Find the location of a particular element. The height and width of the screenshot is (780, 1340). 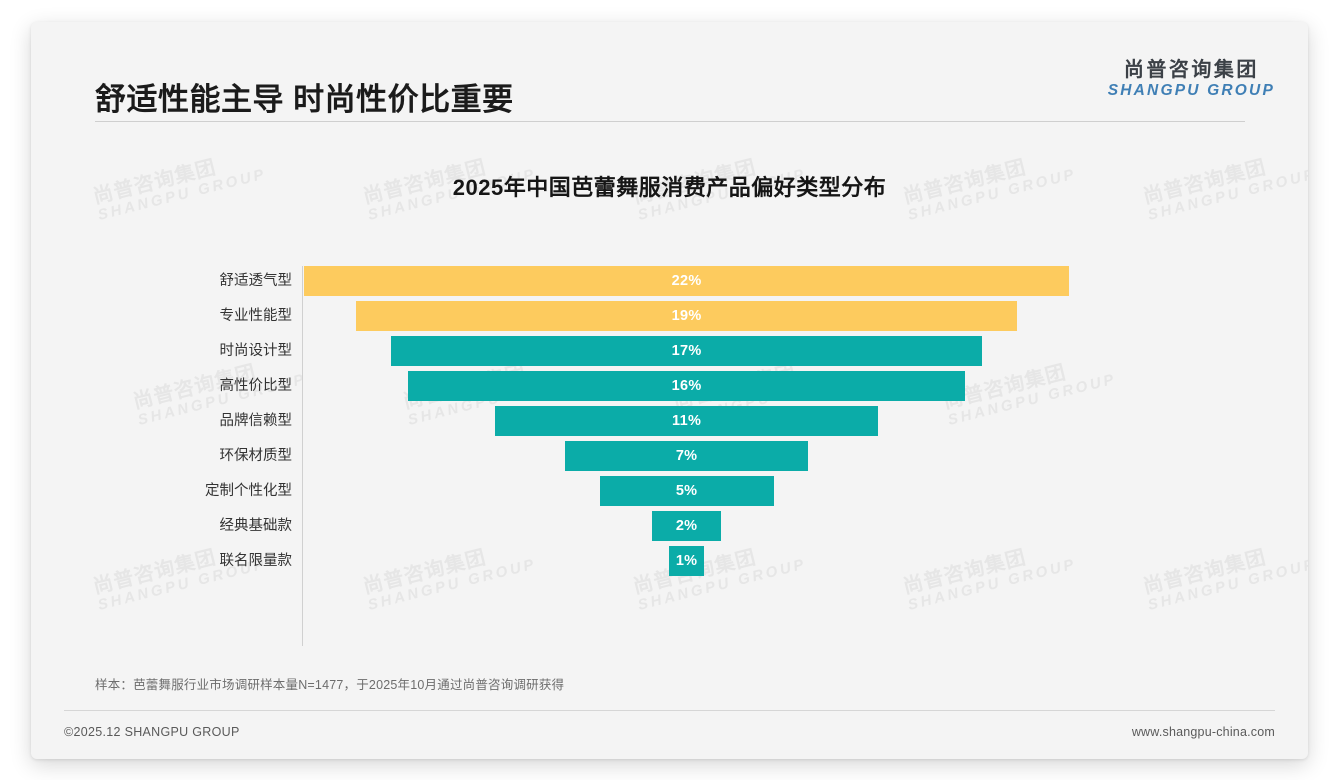

bar-2: 19% is located at coordinates (687, 316).